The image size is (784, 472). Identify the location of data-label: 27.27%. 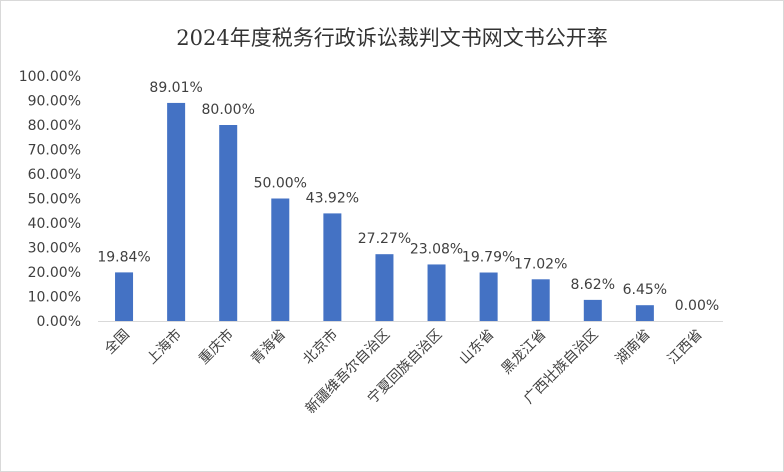
(384, 239).